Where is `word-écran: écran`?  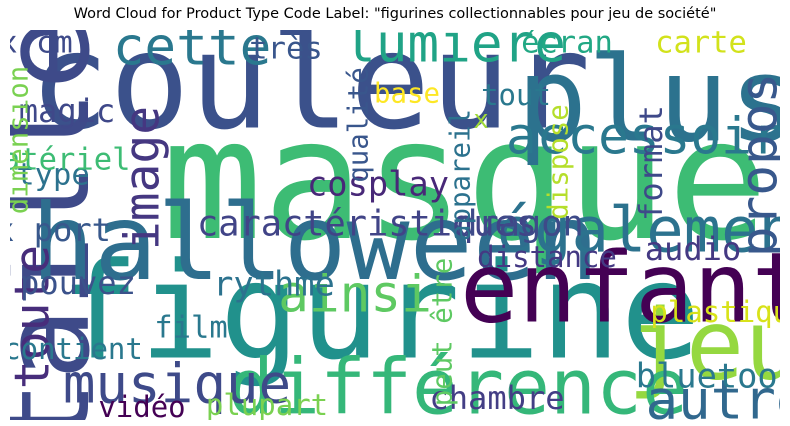
word-écran: écran is located at coordinates (567, 45).